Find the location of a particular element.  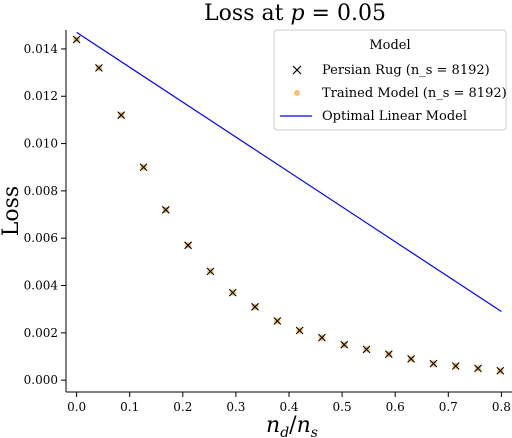

x-tick-label: 0.8 is located at coordinates (501, 407).